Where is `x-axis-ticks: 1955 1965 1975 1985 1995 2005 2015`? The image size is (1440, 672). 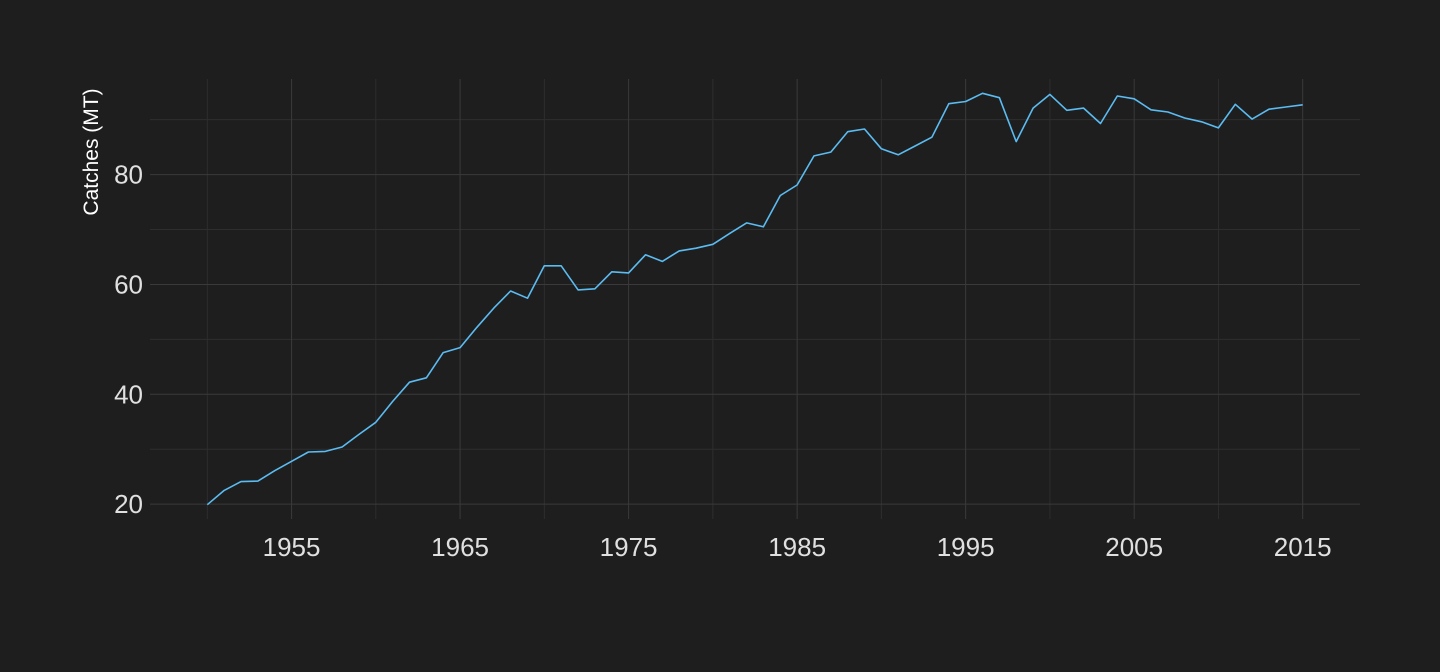 x-axis-ticks: 1955 1965 1975 1985 1995 2005 2015 is located at coordinates (797, 547).